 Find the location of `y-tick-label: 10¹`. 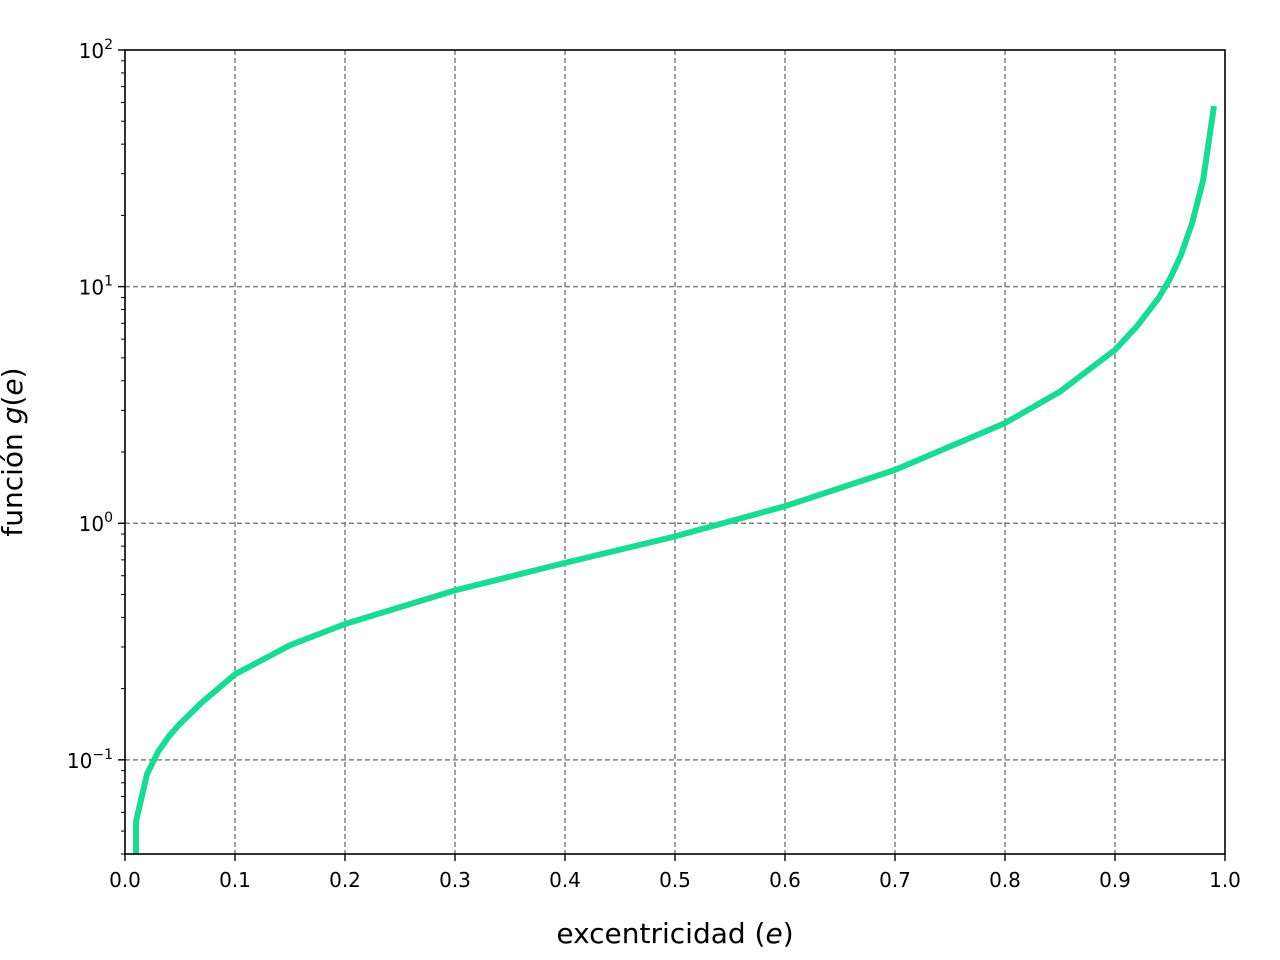

y-tick-label: 10¹ is located at coordinates (96, 287).